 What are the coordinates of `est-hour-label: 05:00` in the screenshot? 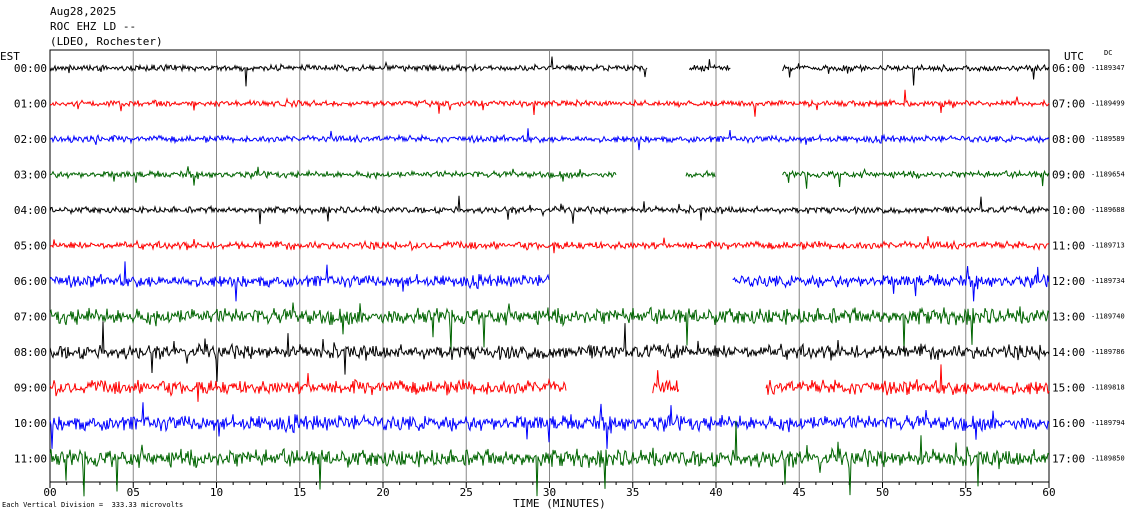 It's located at (30, 246).